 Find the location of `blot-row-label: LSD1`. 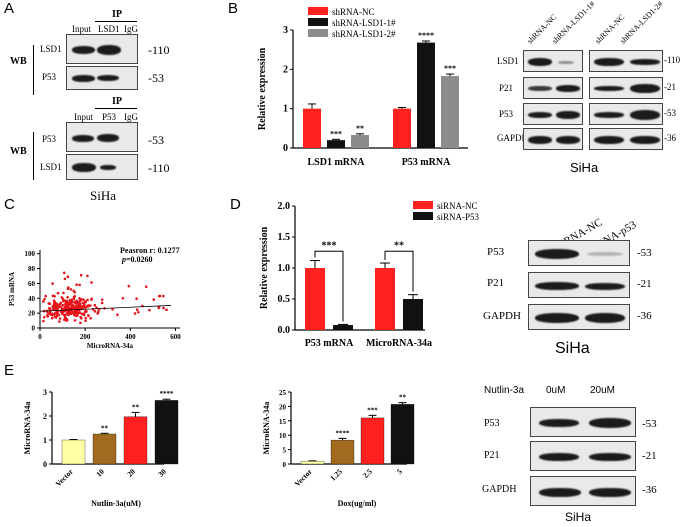

blot-row-label: LSD1 is located at coordinates (51, 49).